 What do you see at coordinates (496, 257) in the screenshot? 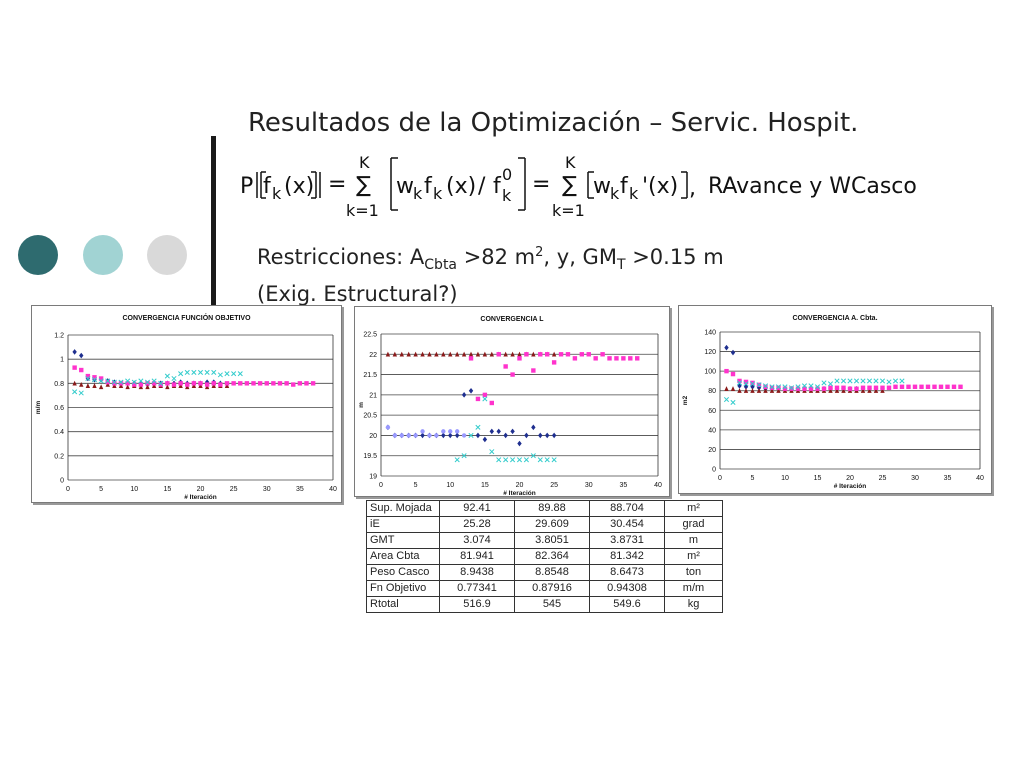
I see `restr-text-b: >82 m` at bounding box center [496, 257].